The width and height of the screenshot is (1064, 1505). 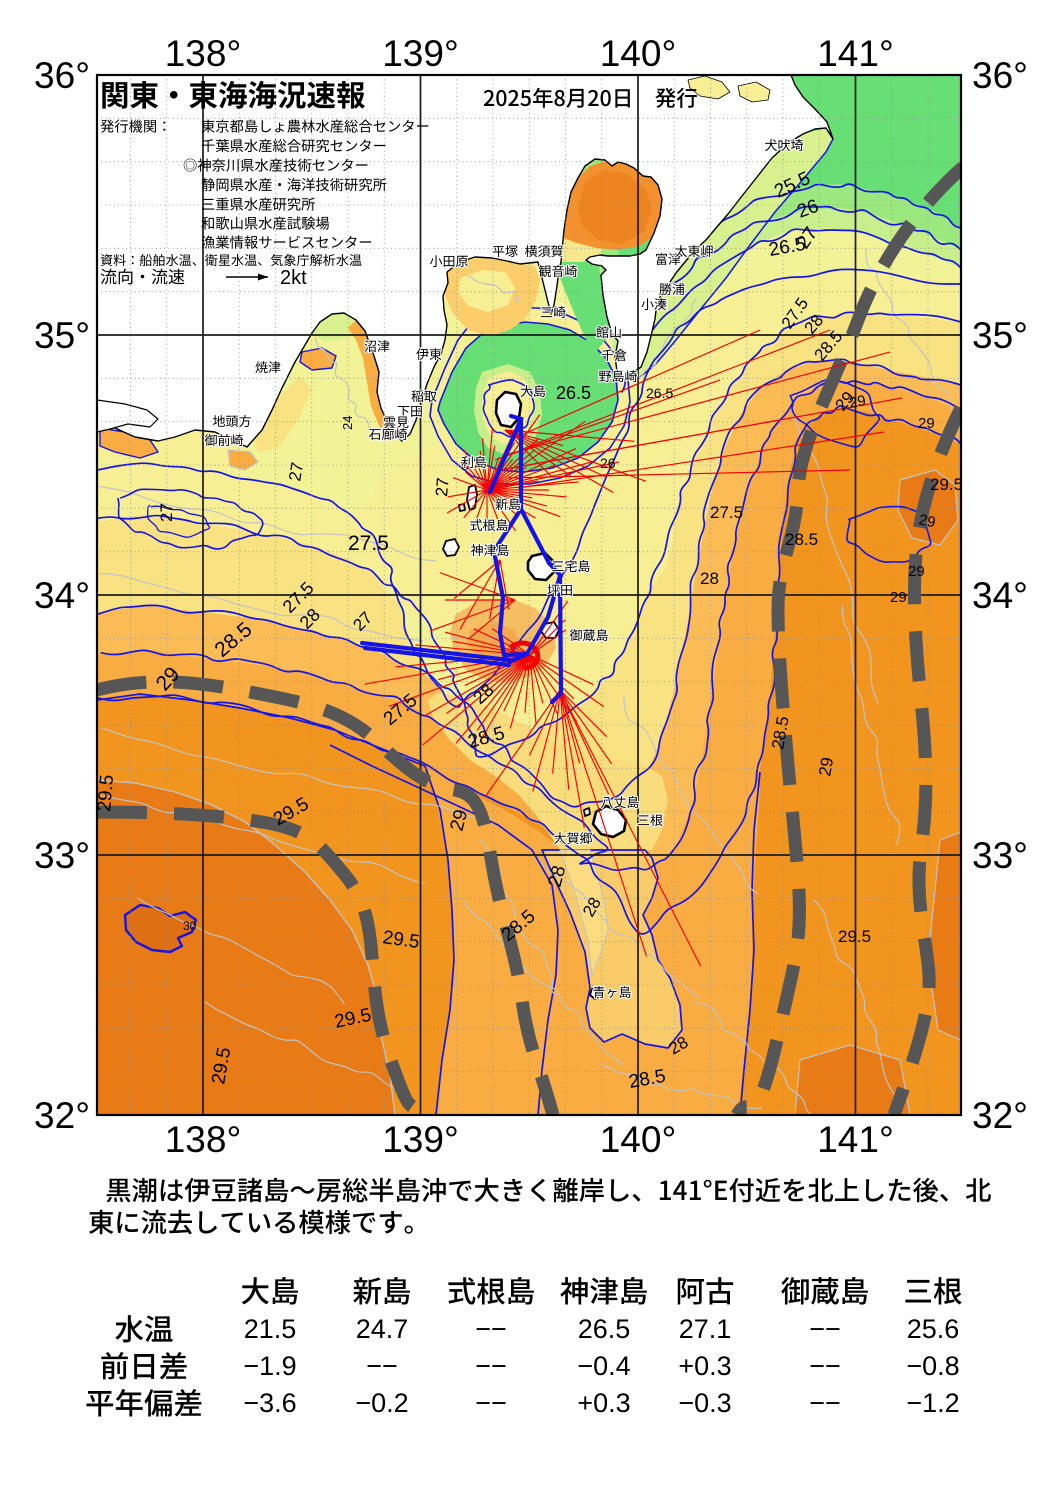 What do you see at coordinates (347, 423) in the screenshot?
I see `svg-text: 24` at bounding box center [347, 423].